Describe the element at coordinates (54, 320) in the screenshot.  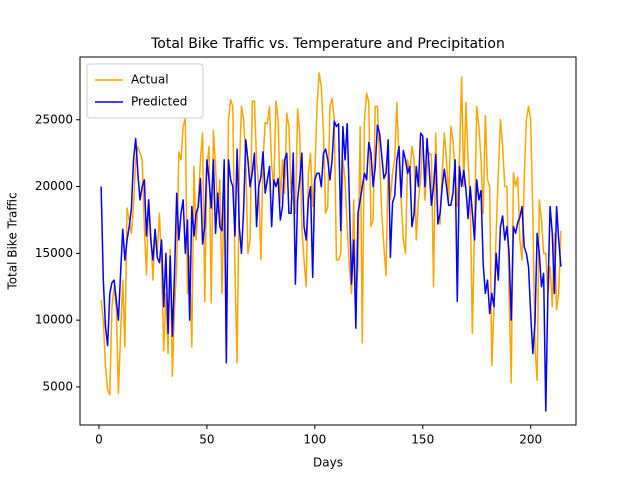
I see `y-tick-label: 10000` at that location.